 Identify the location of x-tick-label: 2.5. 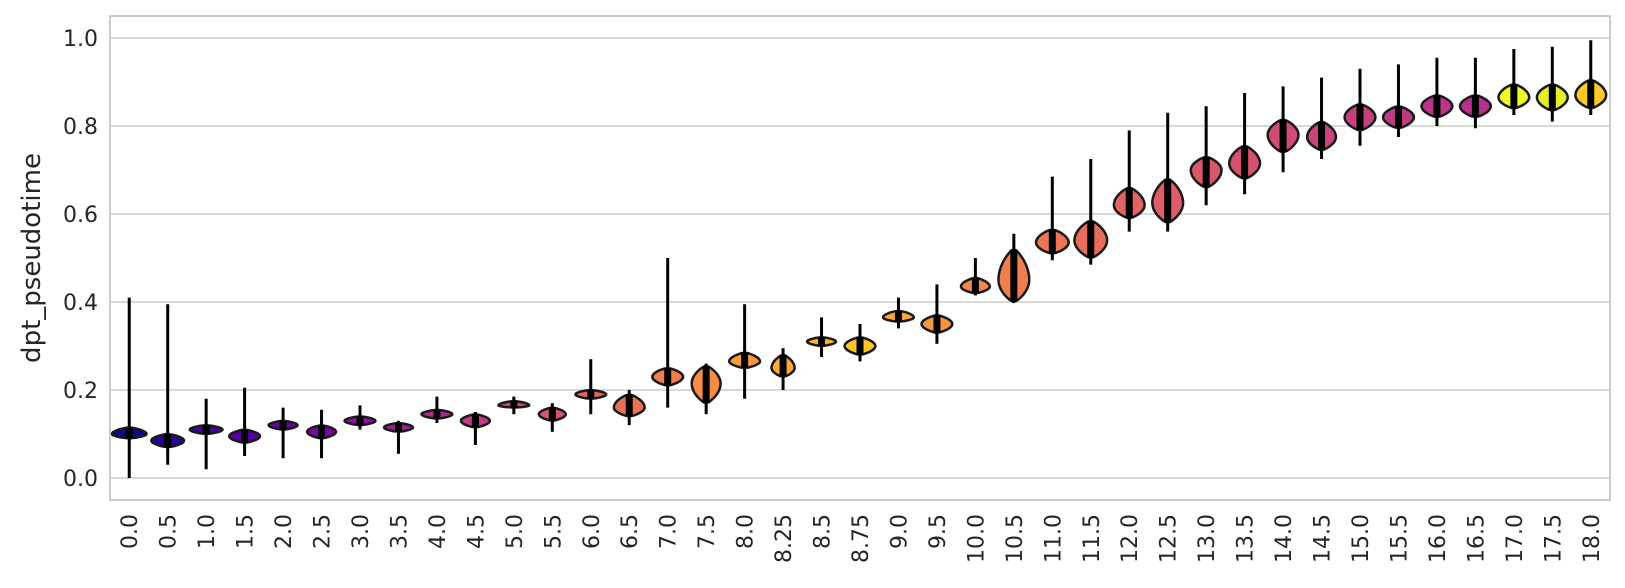
(323, 531).